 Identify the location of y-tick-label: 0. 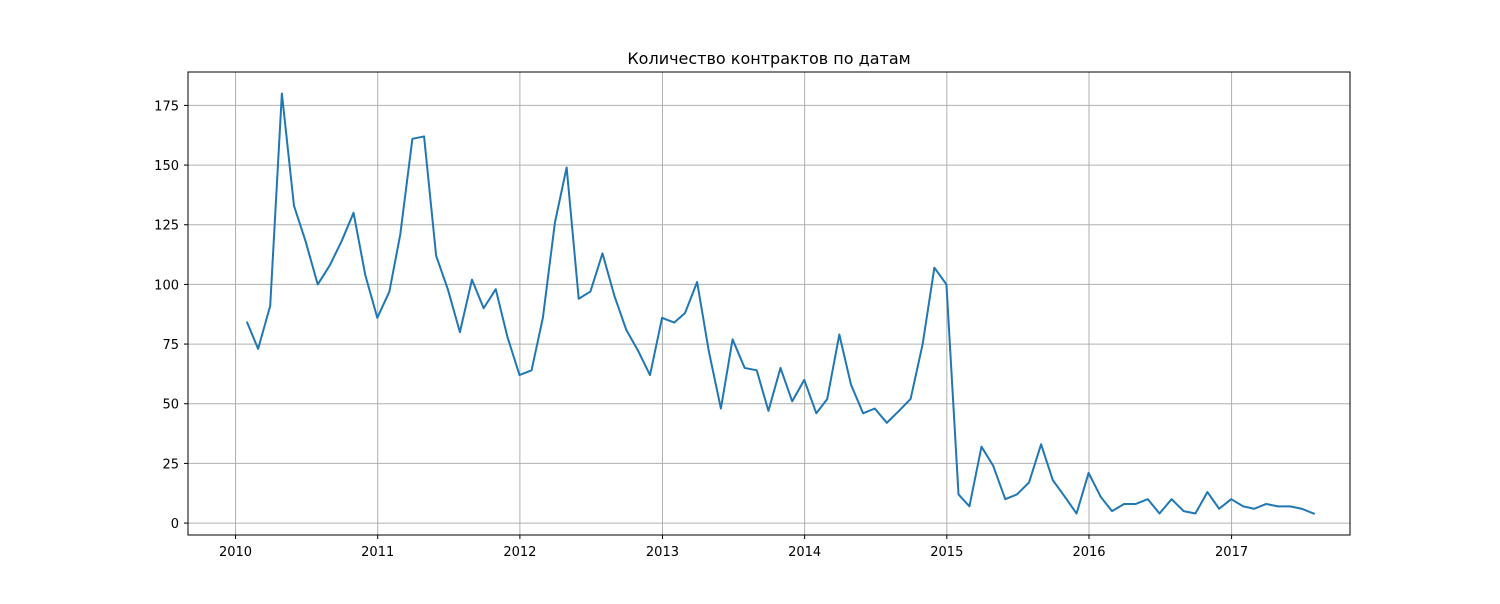
(175, 524).